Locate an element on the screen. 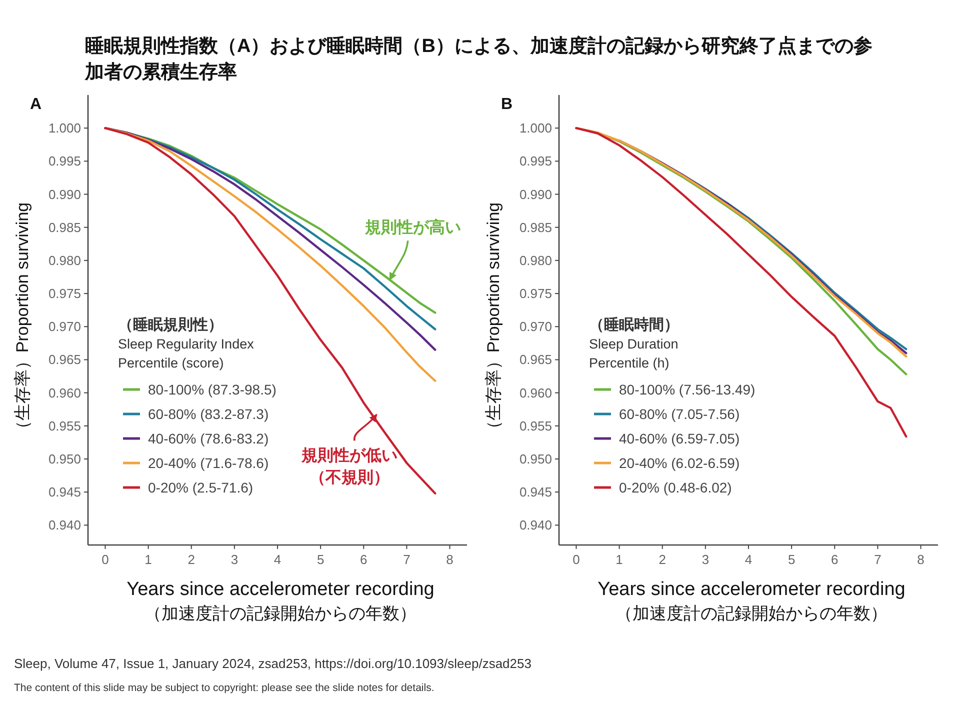 This screenshot has height=720, width=960. text: The content of this slide may be subject to copyright: please see the slide notes for details. is located at coordinates (224, 688).